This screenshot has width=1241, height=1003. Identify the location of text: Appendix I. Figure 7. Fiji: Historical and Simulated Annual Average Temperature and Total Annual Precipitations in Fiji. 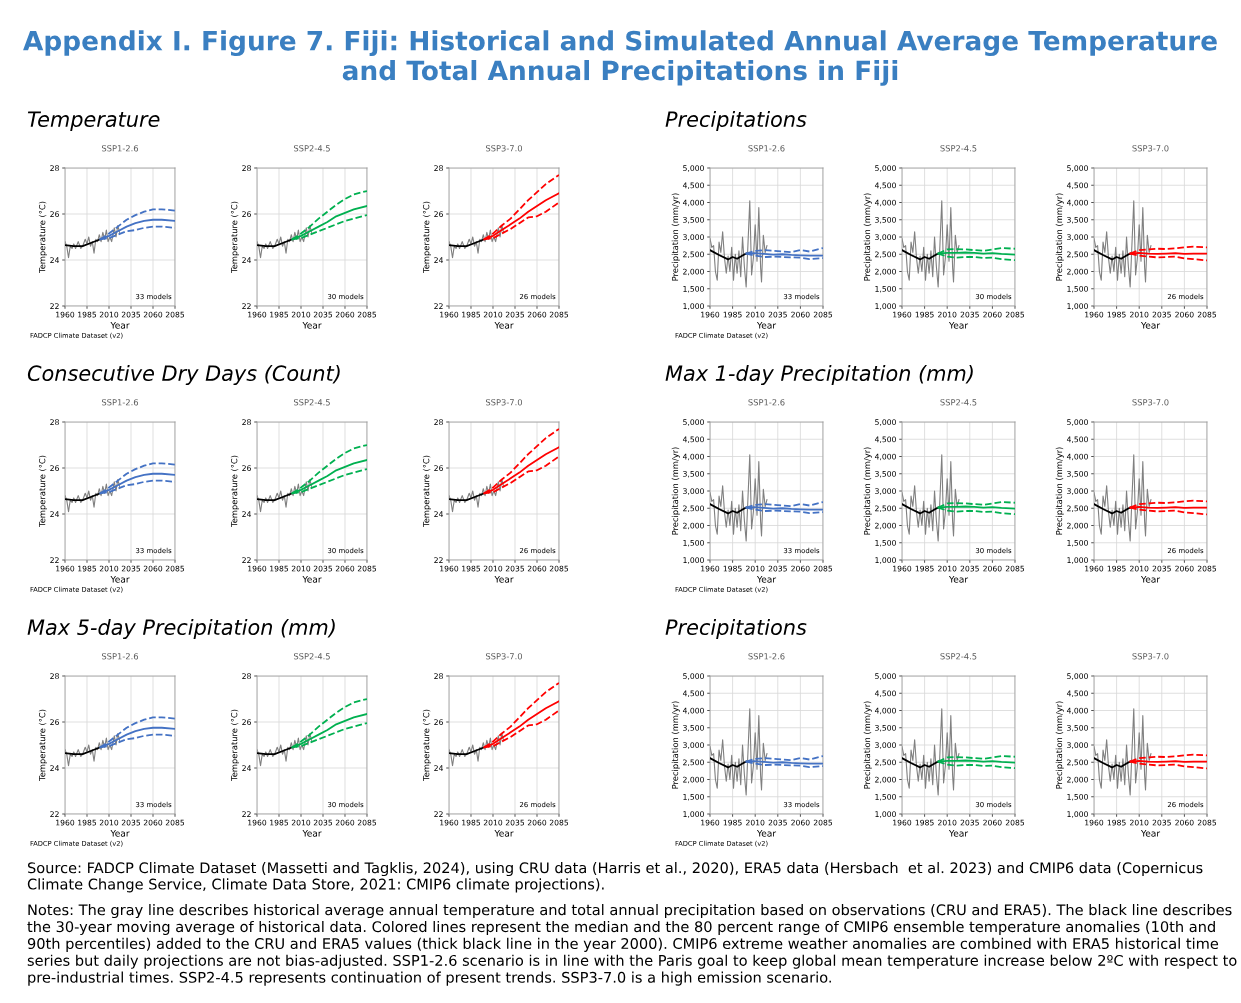
(620, 58).